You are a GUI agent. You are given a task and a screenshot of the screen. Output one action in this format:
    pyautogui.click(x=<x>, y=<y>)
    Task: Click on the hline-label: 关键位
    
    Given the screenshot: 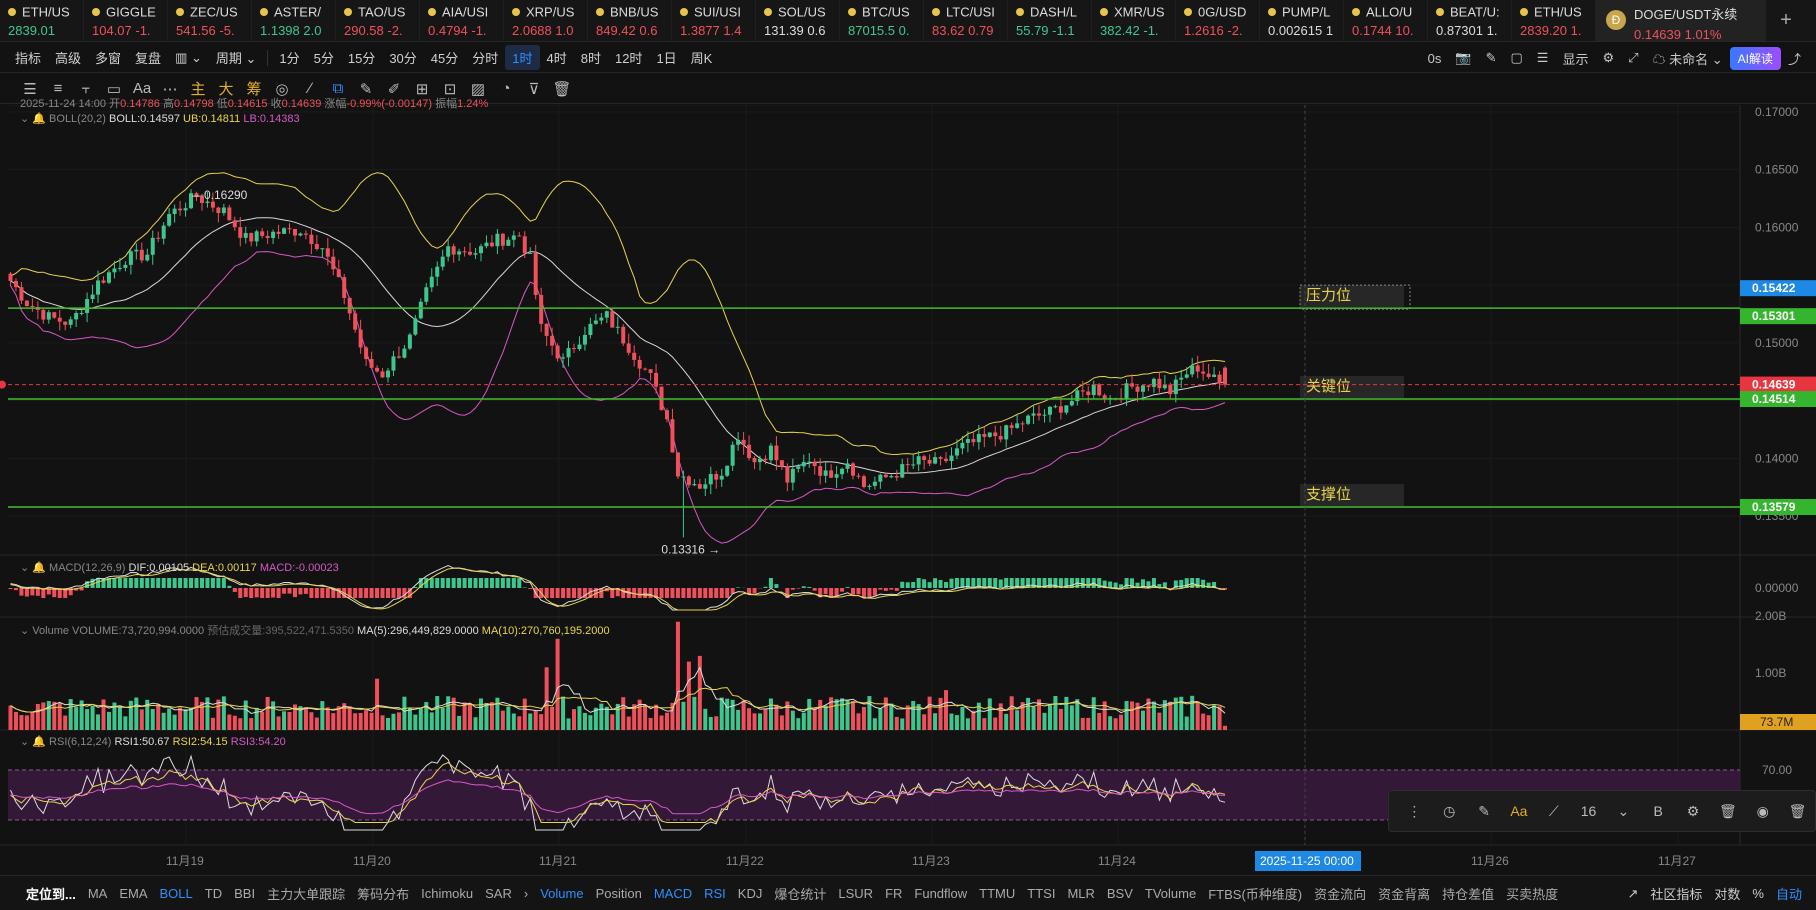 What is the action you would take?
    pyautogui.click(x=1328, y=386)
    